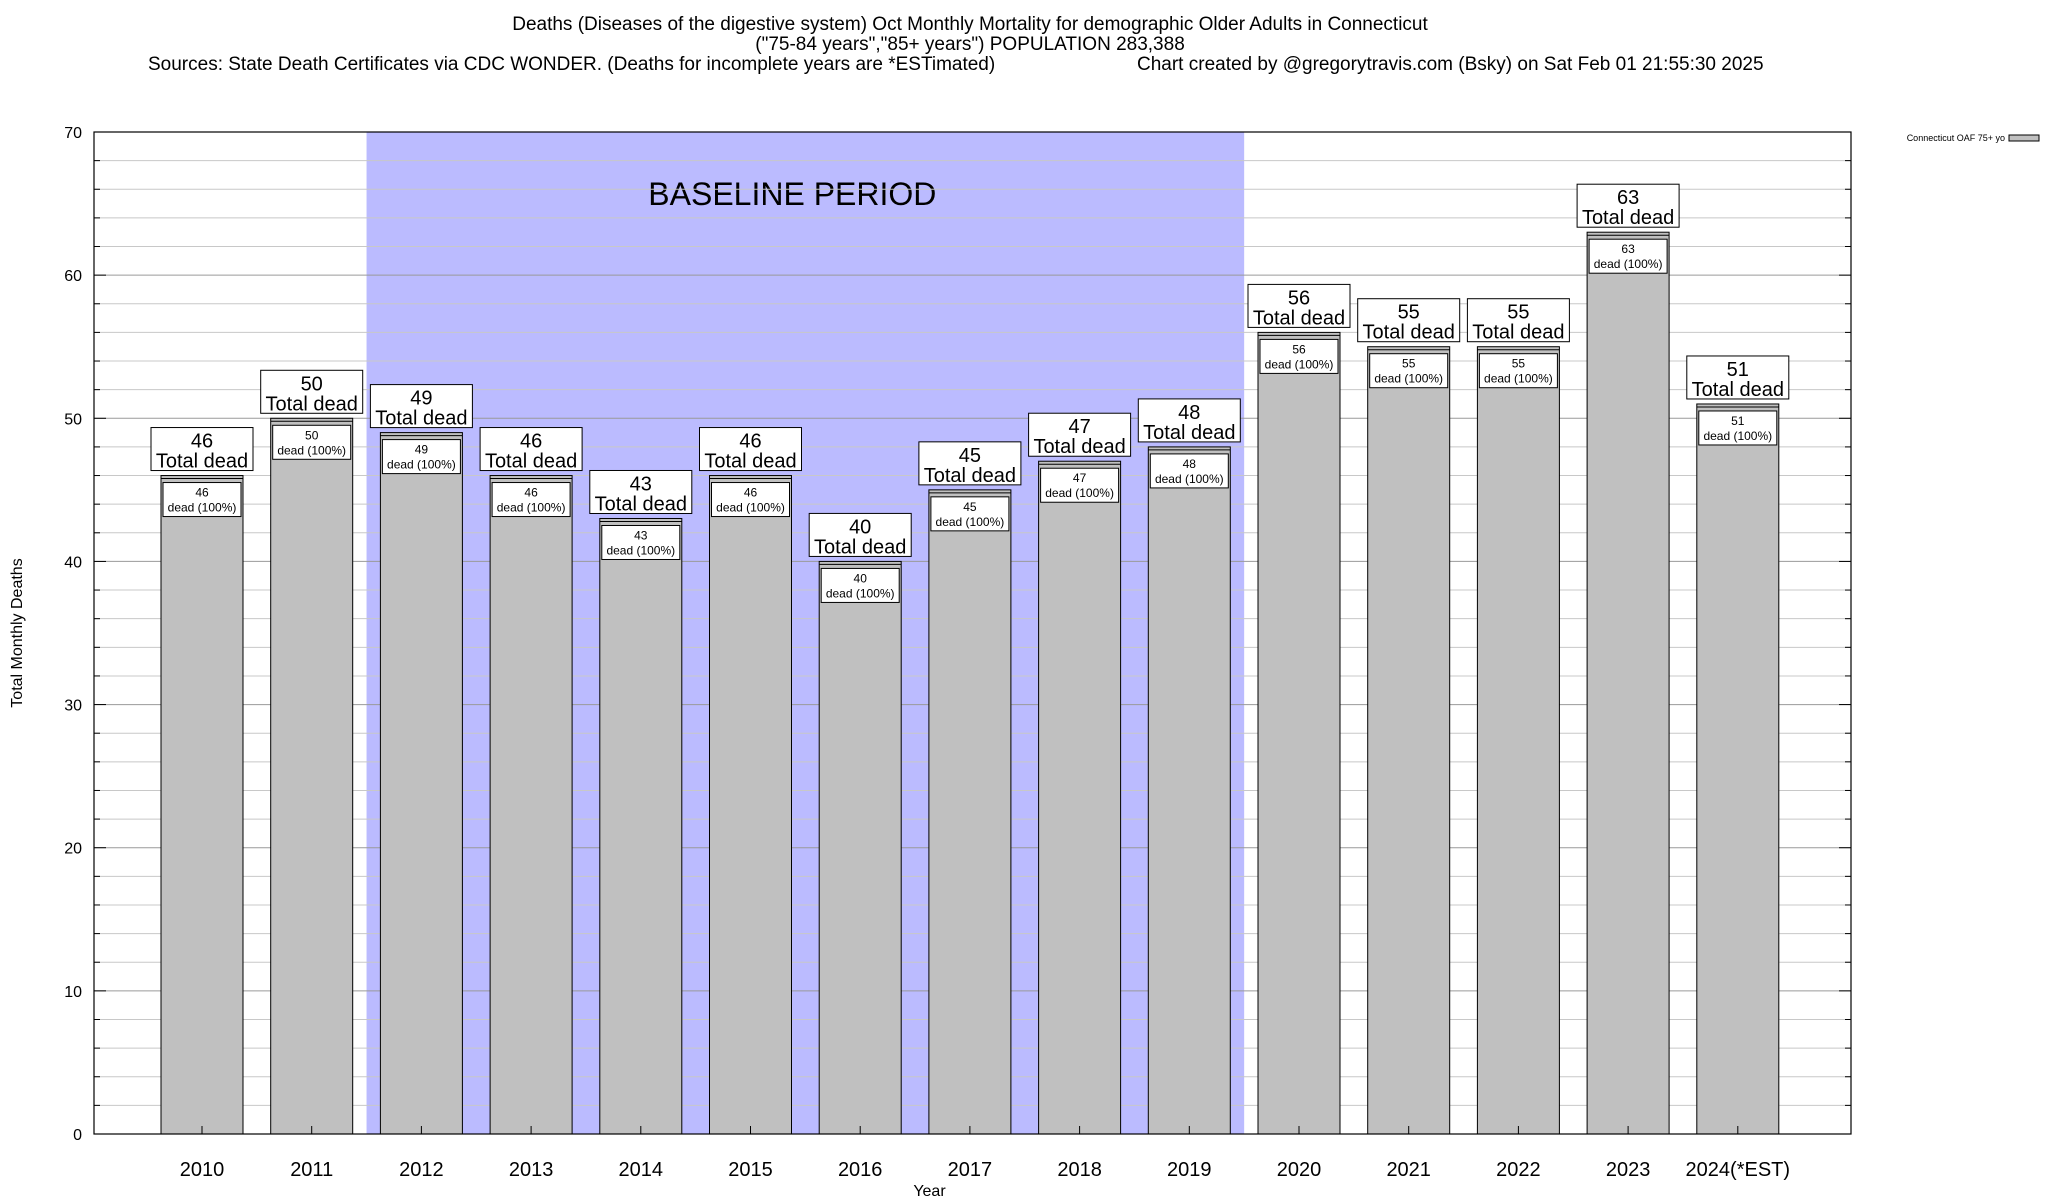 Image resolution: width=2048 pixels, height=1200 pixels. What do you see at coordinates (73, 276) in the screenshot?
I see `y-tick-label: 60` at bounding box center [73, 276].